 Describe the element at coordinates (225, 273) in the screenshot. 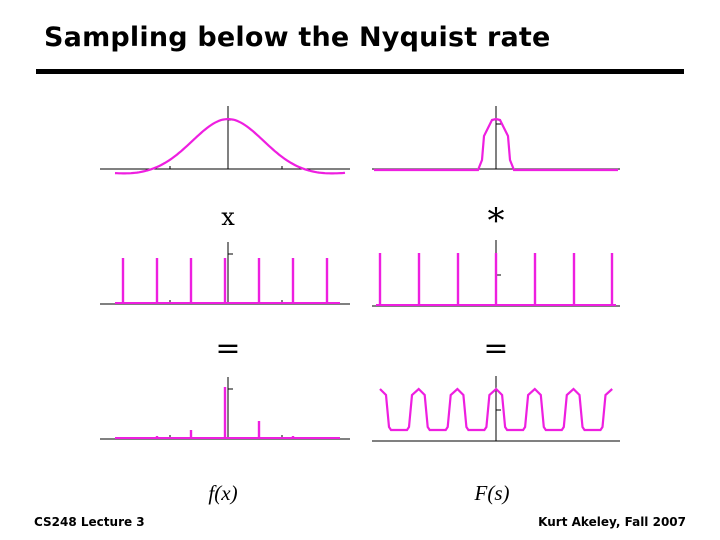

I see `panel-impulse-train` at that location.